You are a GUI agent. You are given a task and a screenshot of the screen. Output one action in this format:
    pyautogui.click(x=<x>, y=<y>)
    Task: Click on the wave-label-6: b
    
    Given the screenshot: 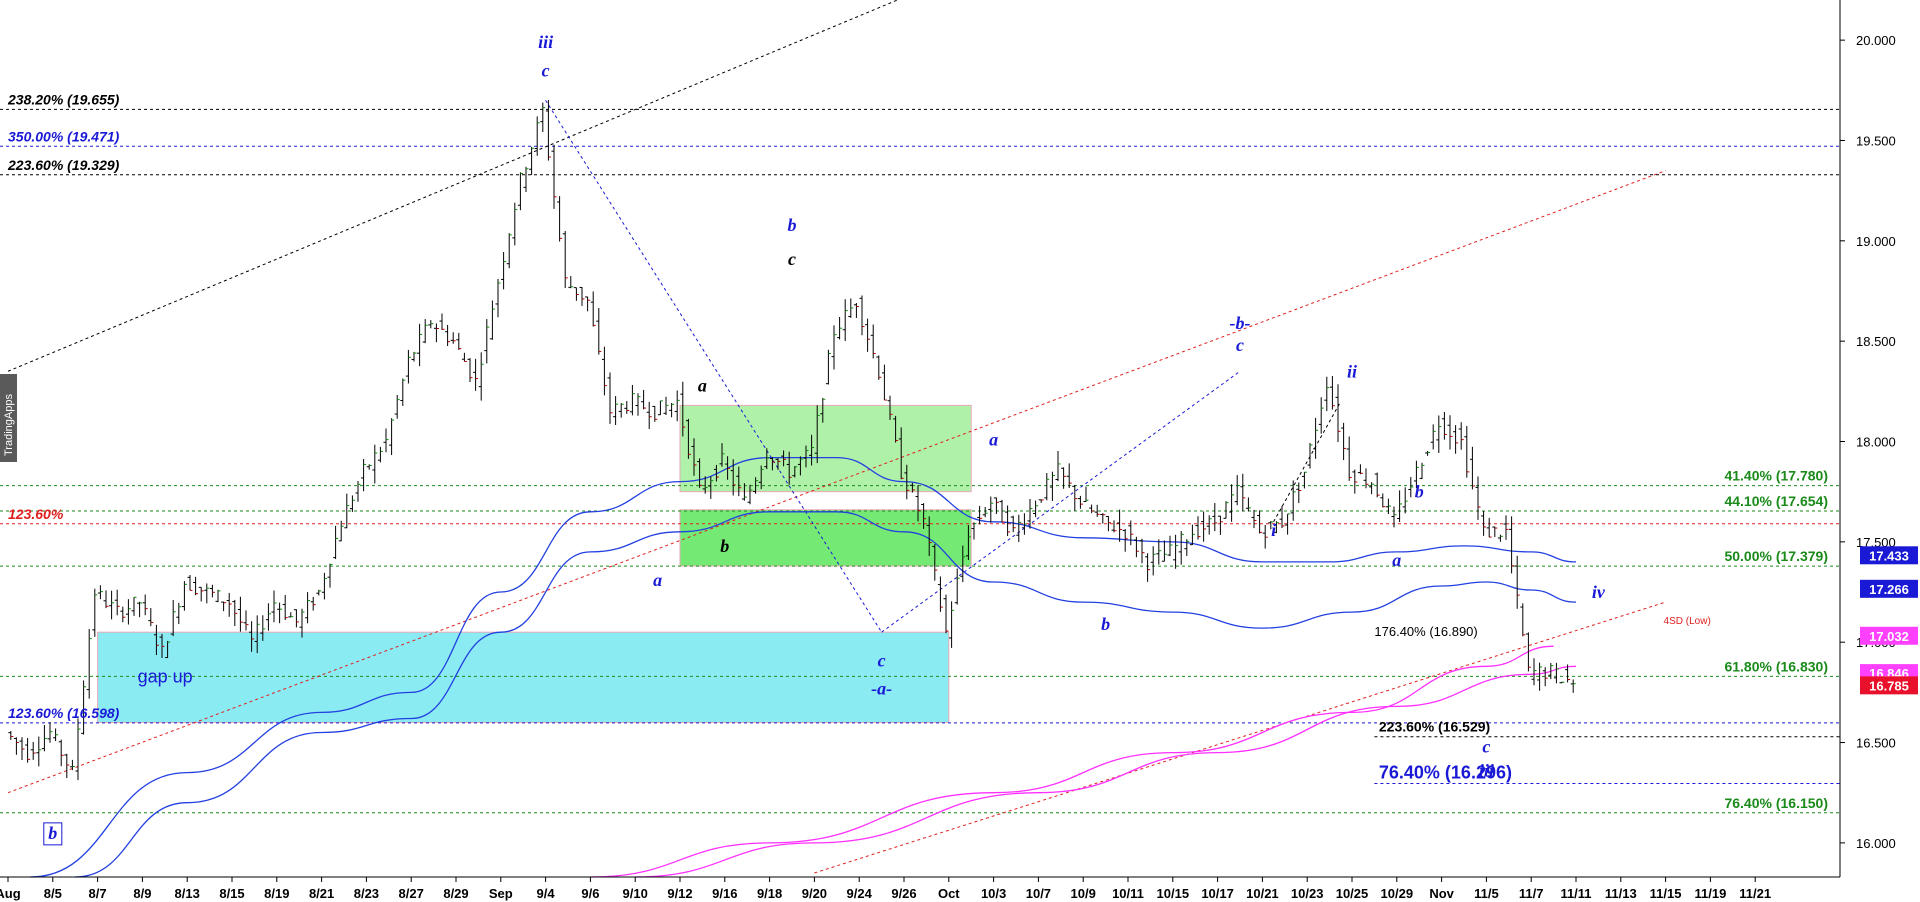 What is the action you would take?
    pyautogui.click(x=724, y=546)
    